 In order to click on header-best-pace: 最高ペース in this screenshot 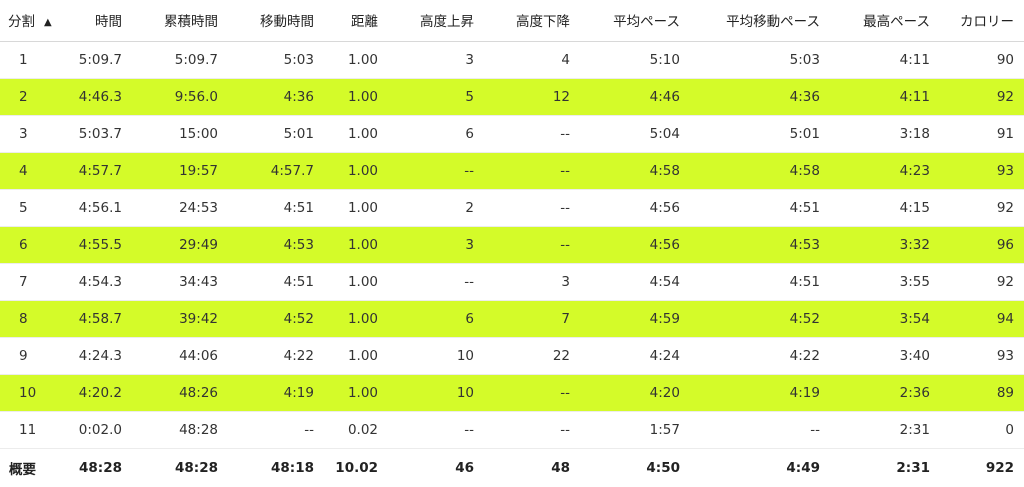, I will do `click(875, 21)`.